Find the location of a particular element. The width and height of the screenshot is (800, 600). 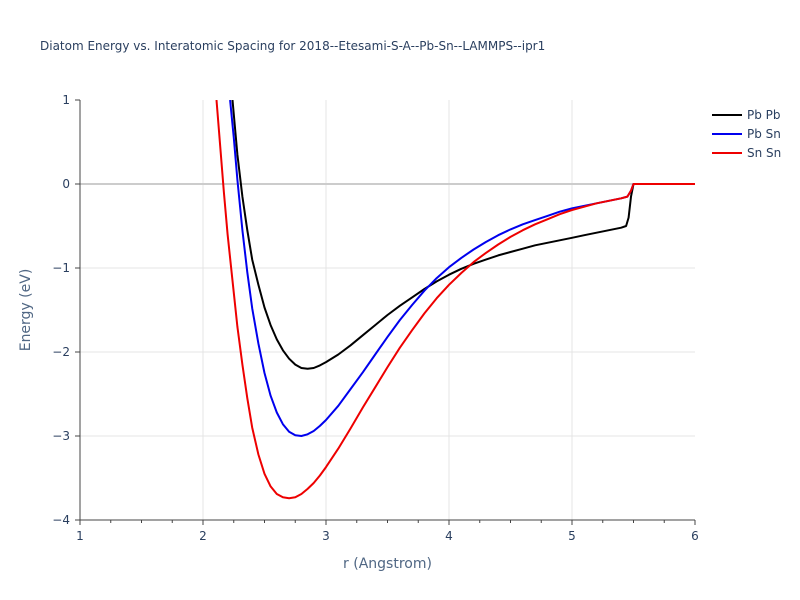

y-axis-title: Energy (eV) is located at coordinates (26, 310).